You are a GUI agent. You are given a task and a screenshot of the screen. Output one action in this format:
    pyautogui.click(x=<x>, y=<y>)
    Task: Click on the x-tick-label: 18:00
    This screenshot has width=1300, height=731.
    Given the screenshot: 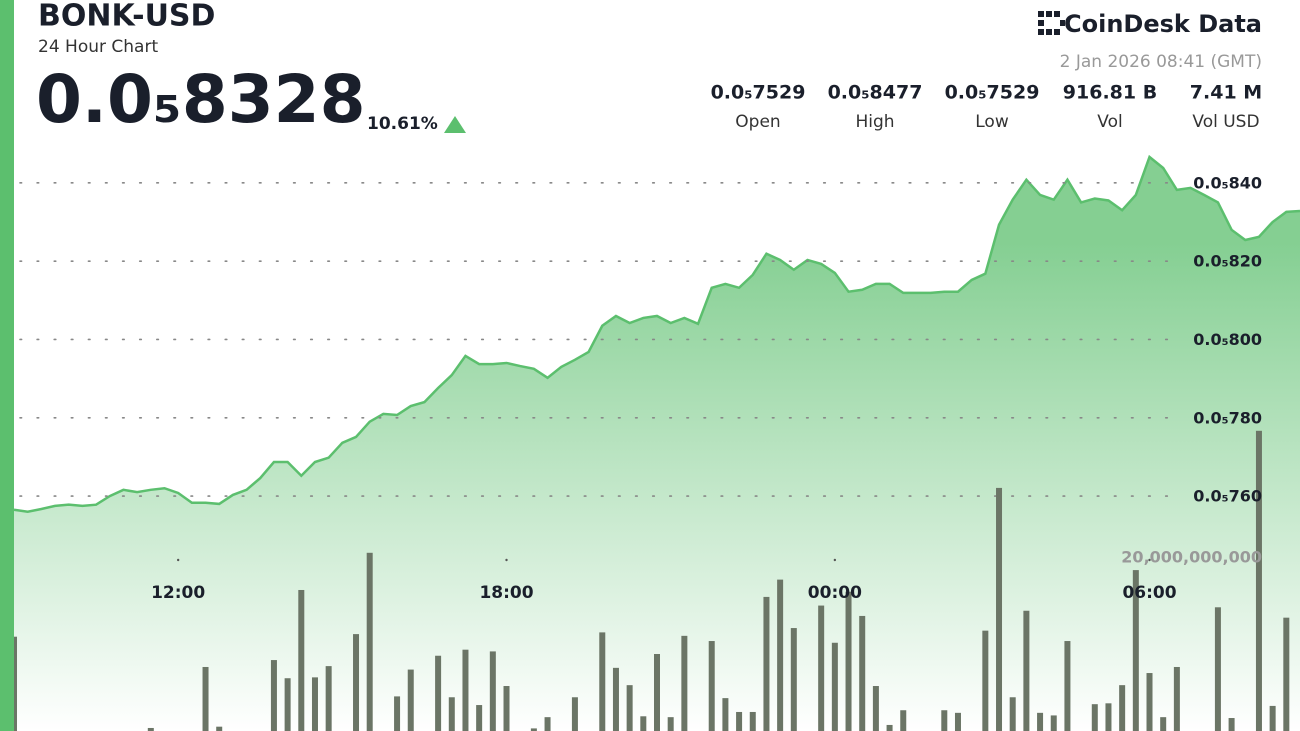 What is the action you would take?
    pyautogui.click(x=506, y=593)
    